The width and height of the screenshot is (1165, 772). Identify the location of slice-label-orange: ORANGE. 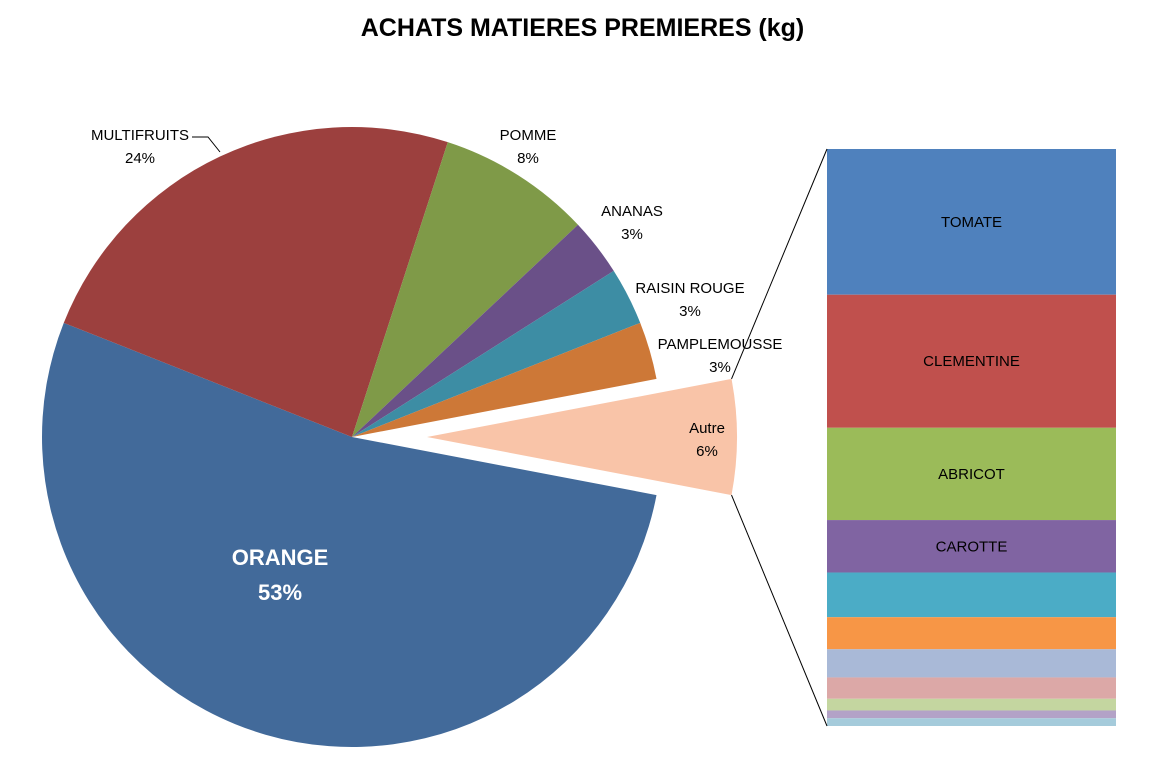
(280, 557).